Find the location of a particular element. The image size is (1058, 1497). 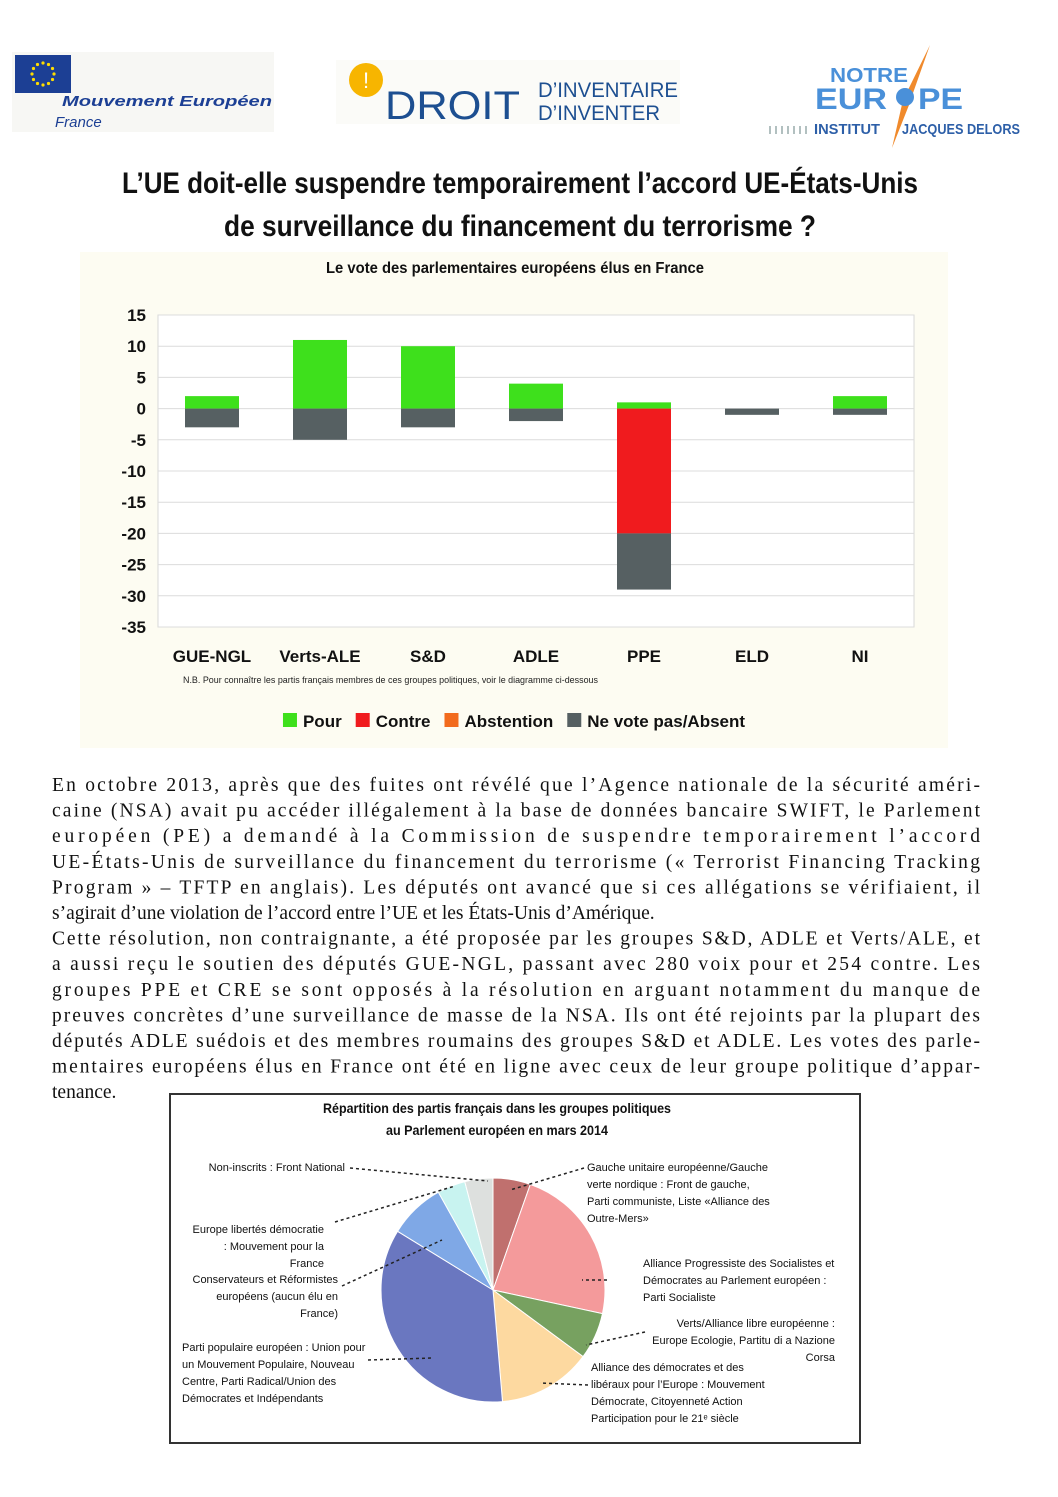

label-box: Non-inscrits : Front National is located at coordinates (276, 1168).